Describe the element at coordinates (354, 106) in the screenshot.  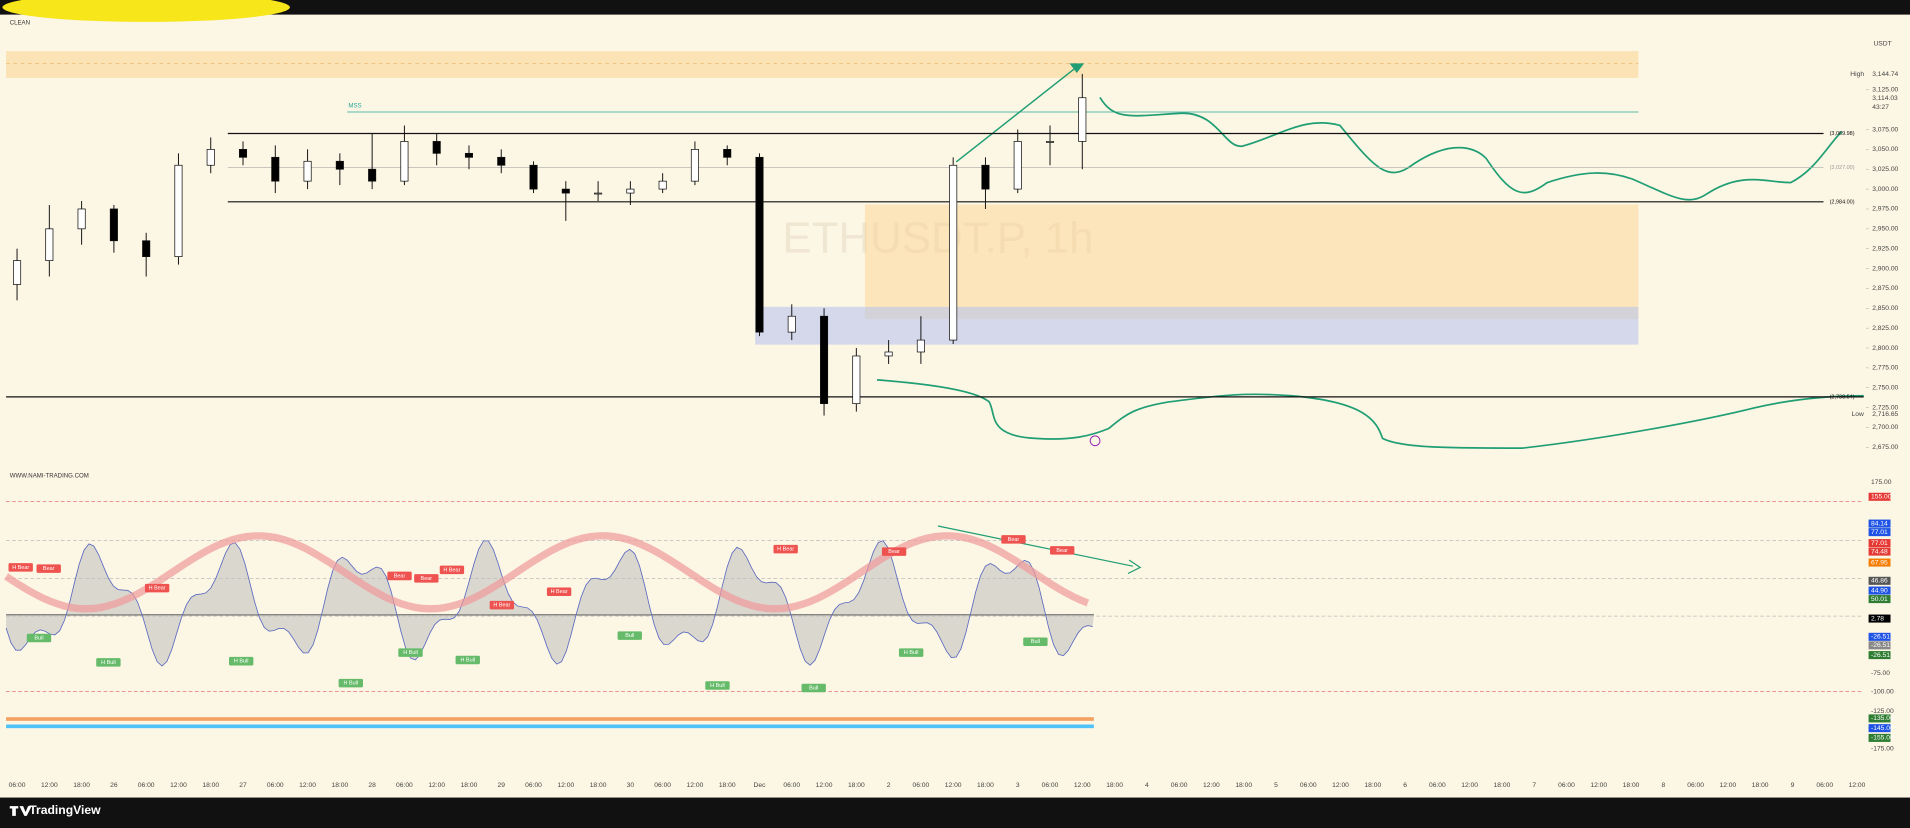
I see `mss-label: MSS` at that location.